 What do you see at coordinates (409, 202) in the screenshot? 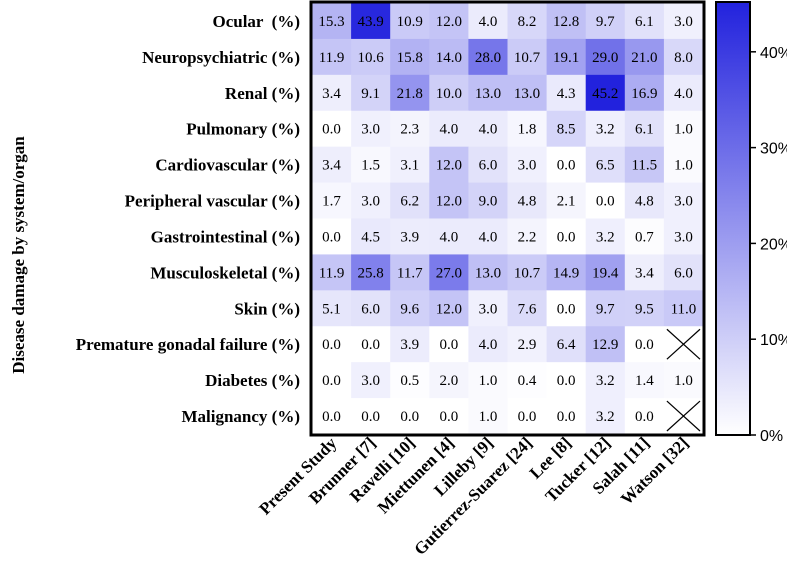
I see `cell-value-label: 6.2` at bounding box center [409, 202].